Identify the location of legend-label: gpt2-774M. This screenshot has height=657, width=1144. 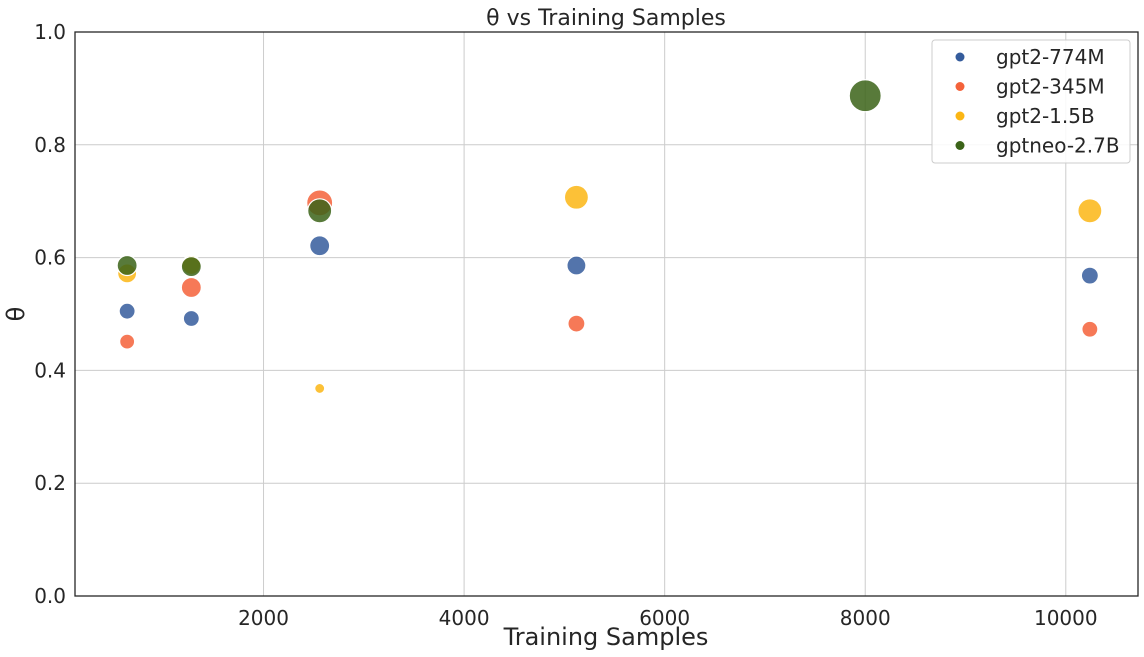
(1050, 57).